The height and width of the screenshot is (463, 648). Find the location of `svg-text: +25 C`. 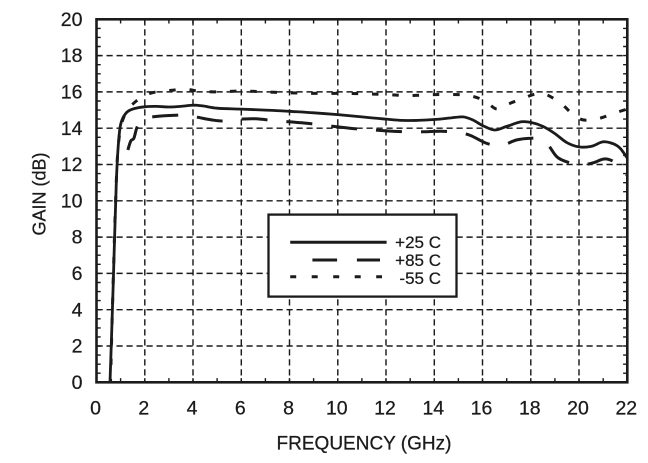

svg-text: +25 C is located at coordinates (418, 242).